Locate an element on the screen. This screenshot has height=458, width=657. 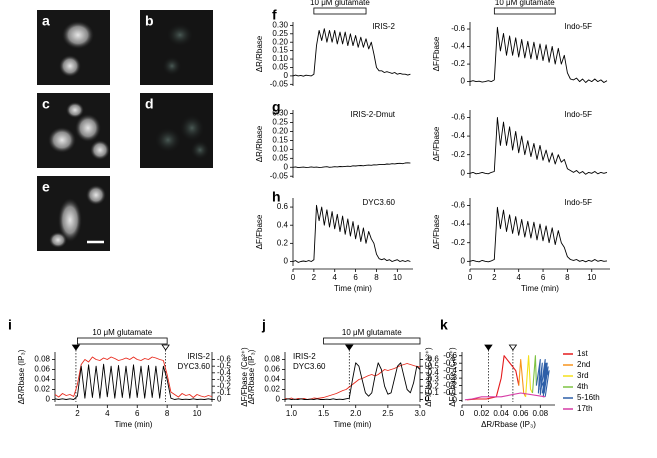
y-tick-label: 0.2 is located at coordinates (283, 242).